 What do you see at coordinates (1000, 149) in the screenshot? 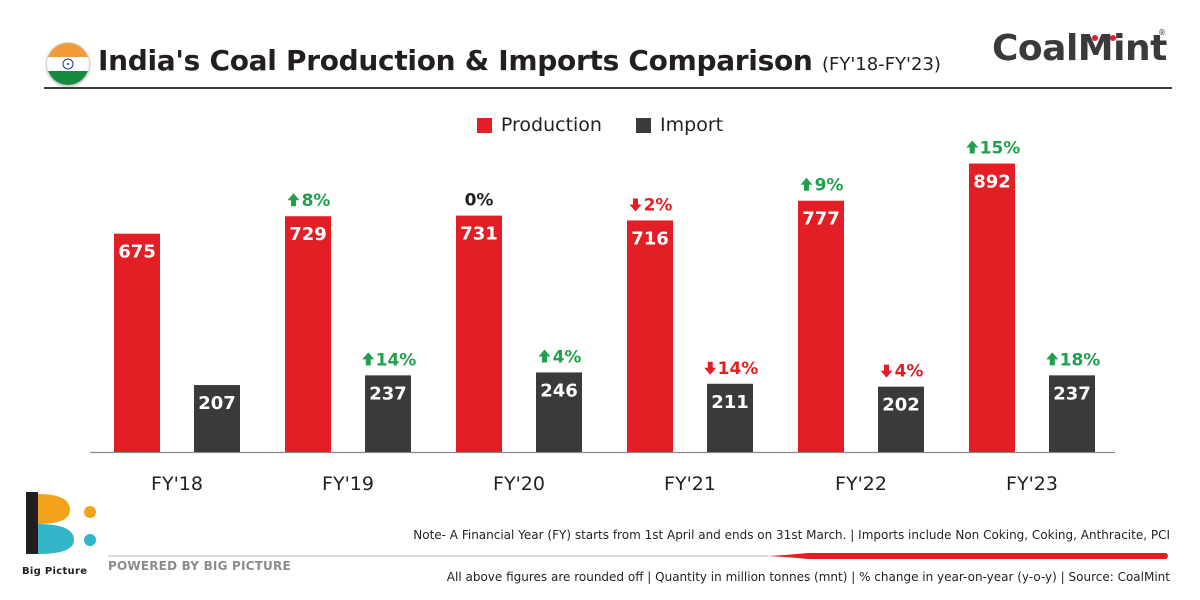
I see `change-label-production-5: 15%` at bounding box center [1000, 149].